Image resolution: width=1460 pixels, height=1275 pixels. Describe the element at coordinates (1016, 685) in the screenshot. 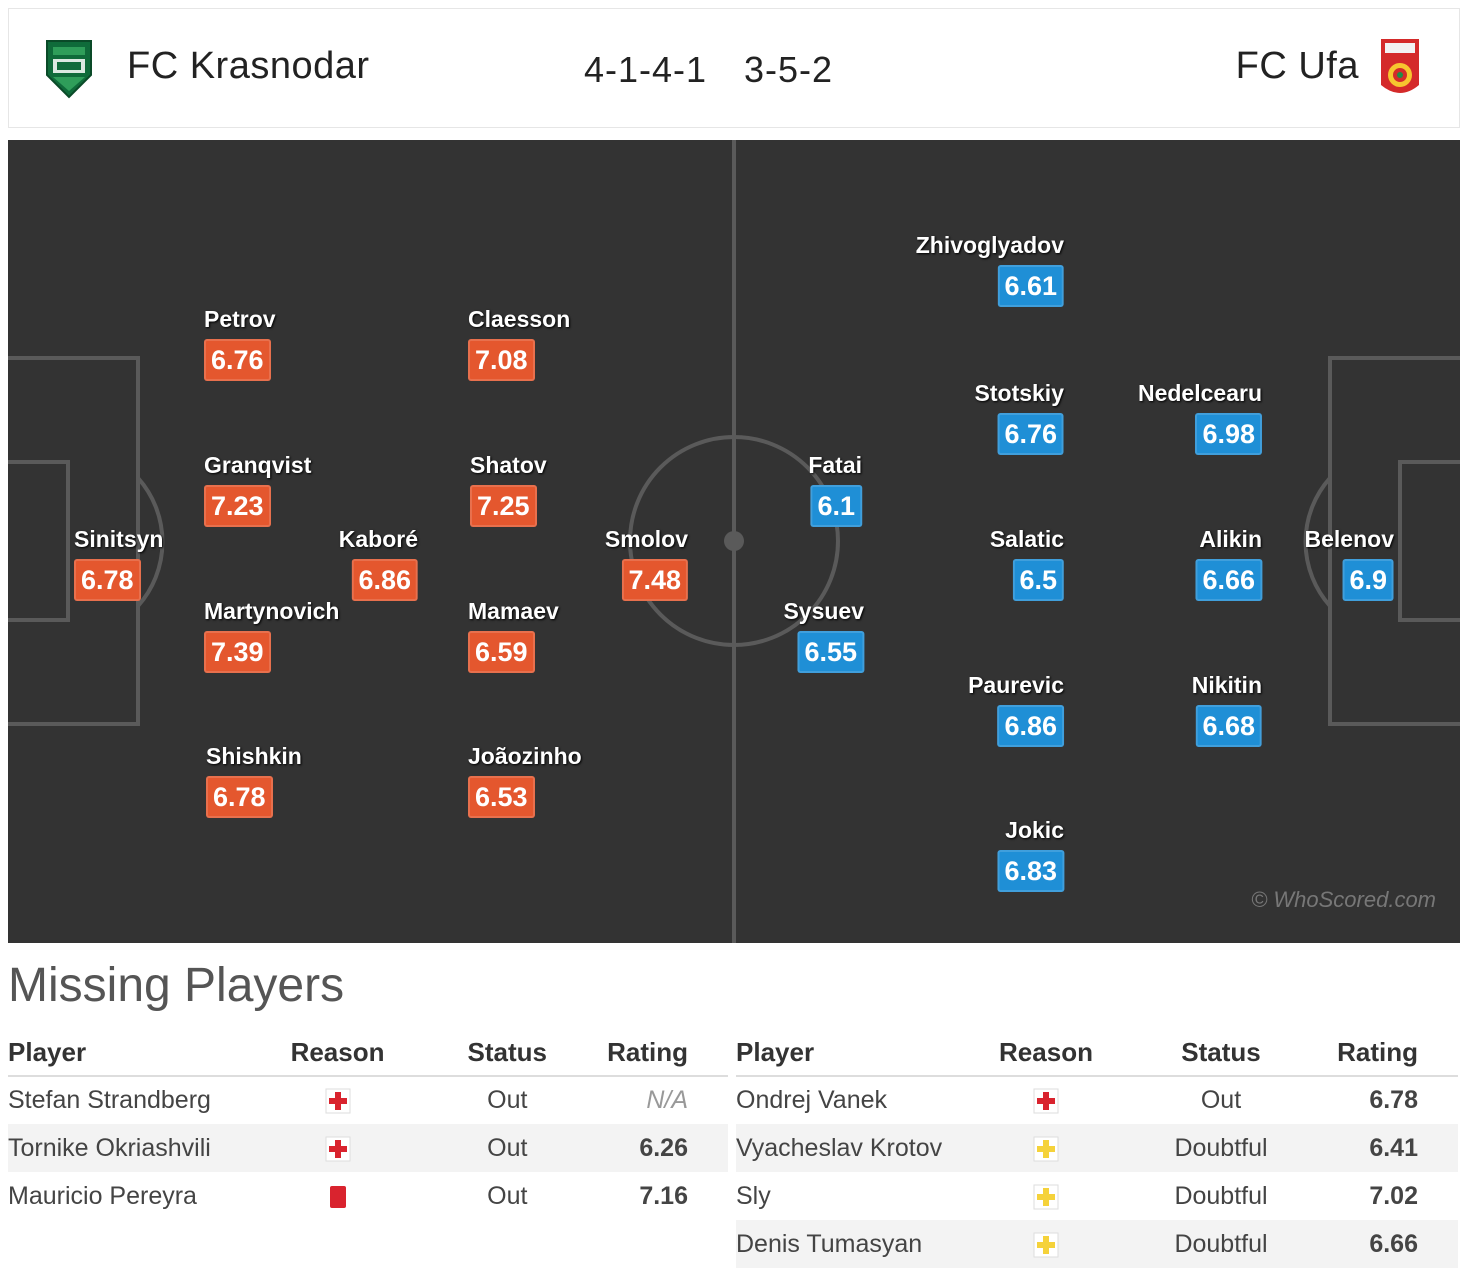

I see `player-name: Paurevic` at that location.